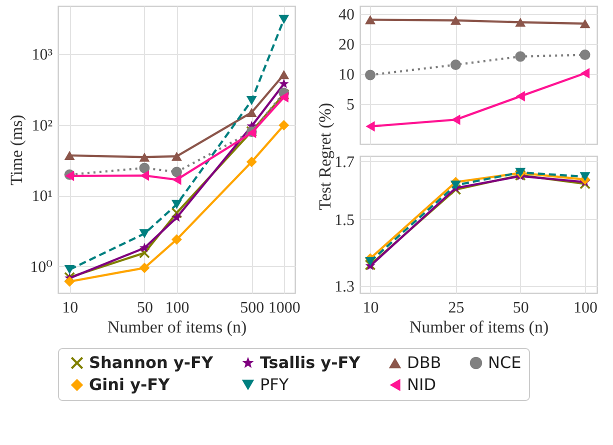 The height and width of the screenshot is (445, 613). What do you see at coordinates (42, 197) in the screenshot?
I see `y-tick-label: 10¹` at bounding box center [42, 197].